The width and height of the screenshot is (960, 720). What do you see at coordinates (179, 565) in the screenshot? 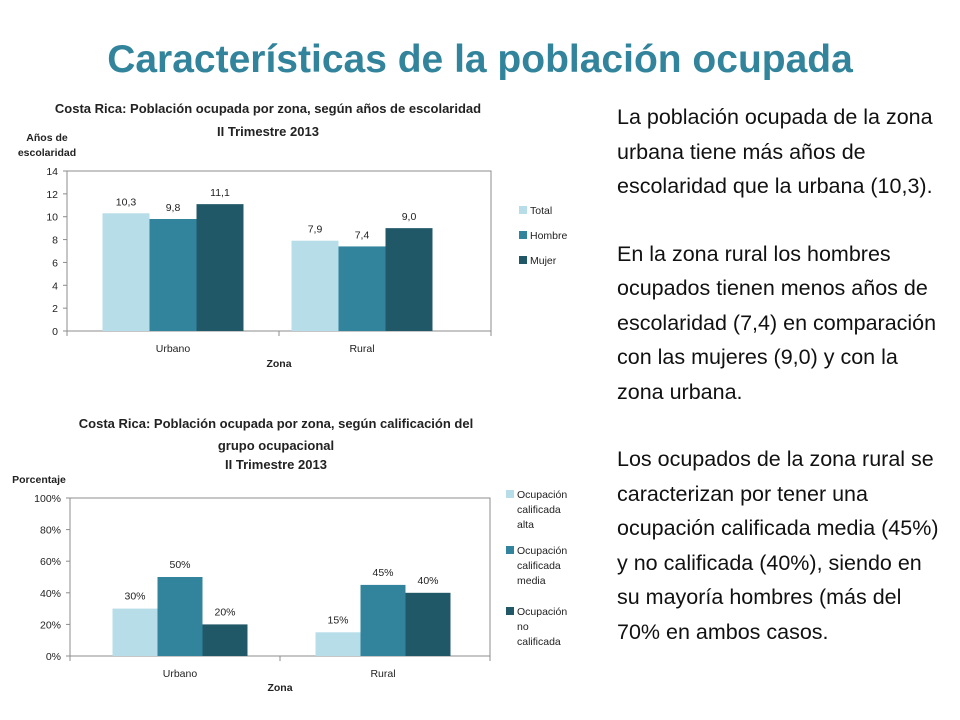
I see `chart2-data-label: 50%` at bounding box center [179, 565].